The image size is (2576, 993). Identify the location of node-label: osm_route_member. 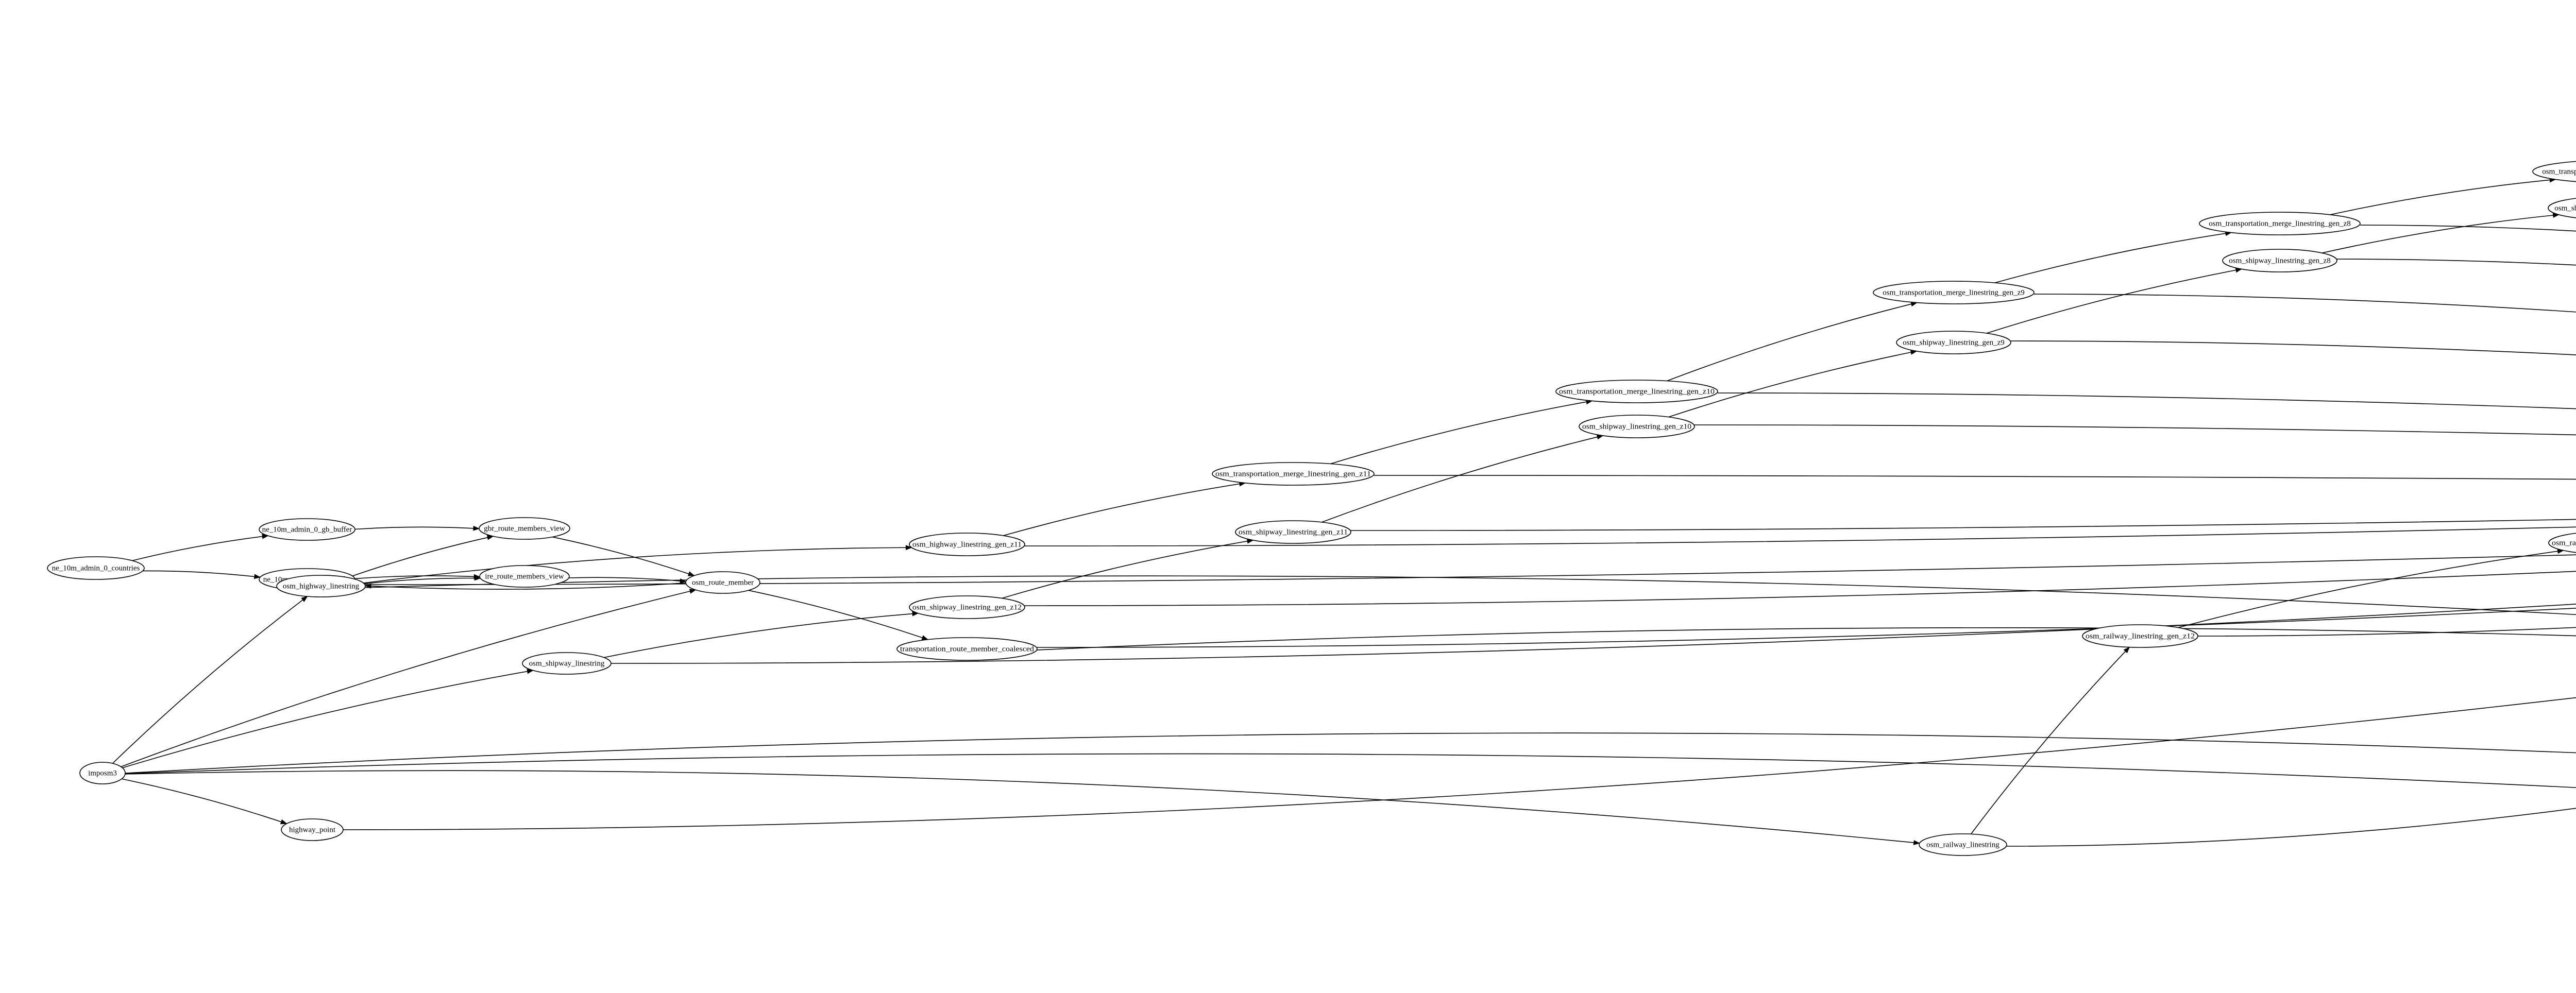
(723, 582).